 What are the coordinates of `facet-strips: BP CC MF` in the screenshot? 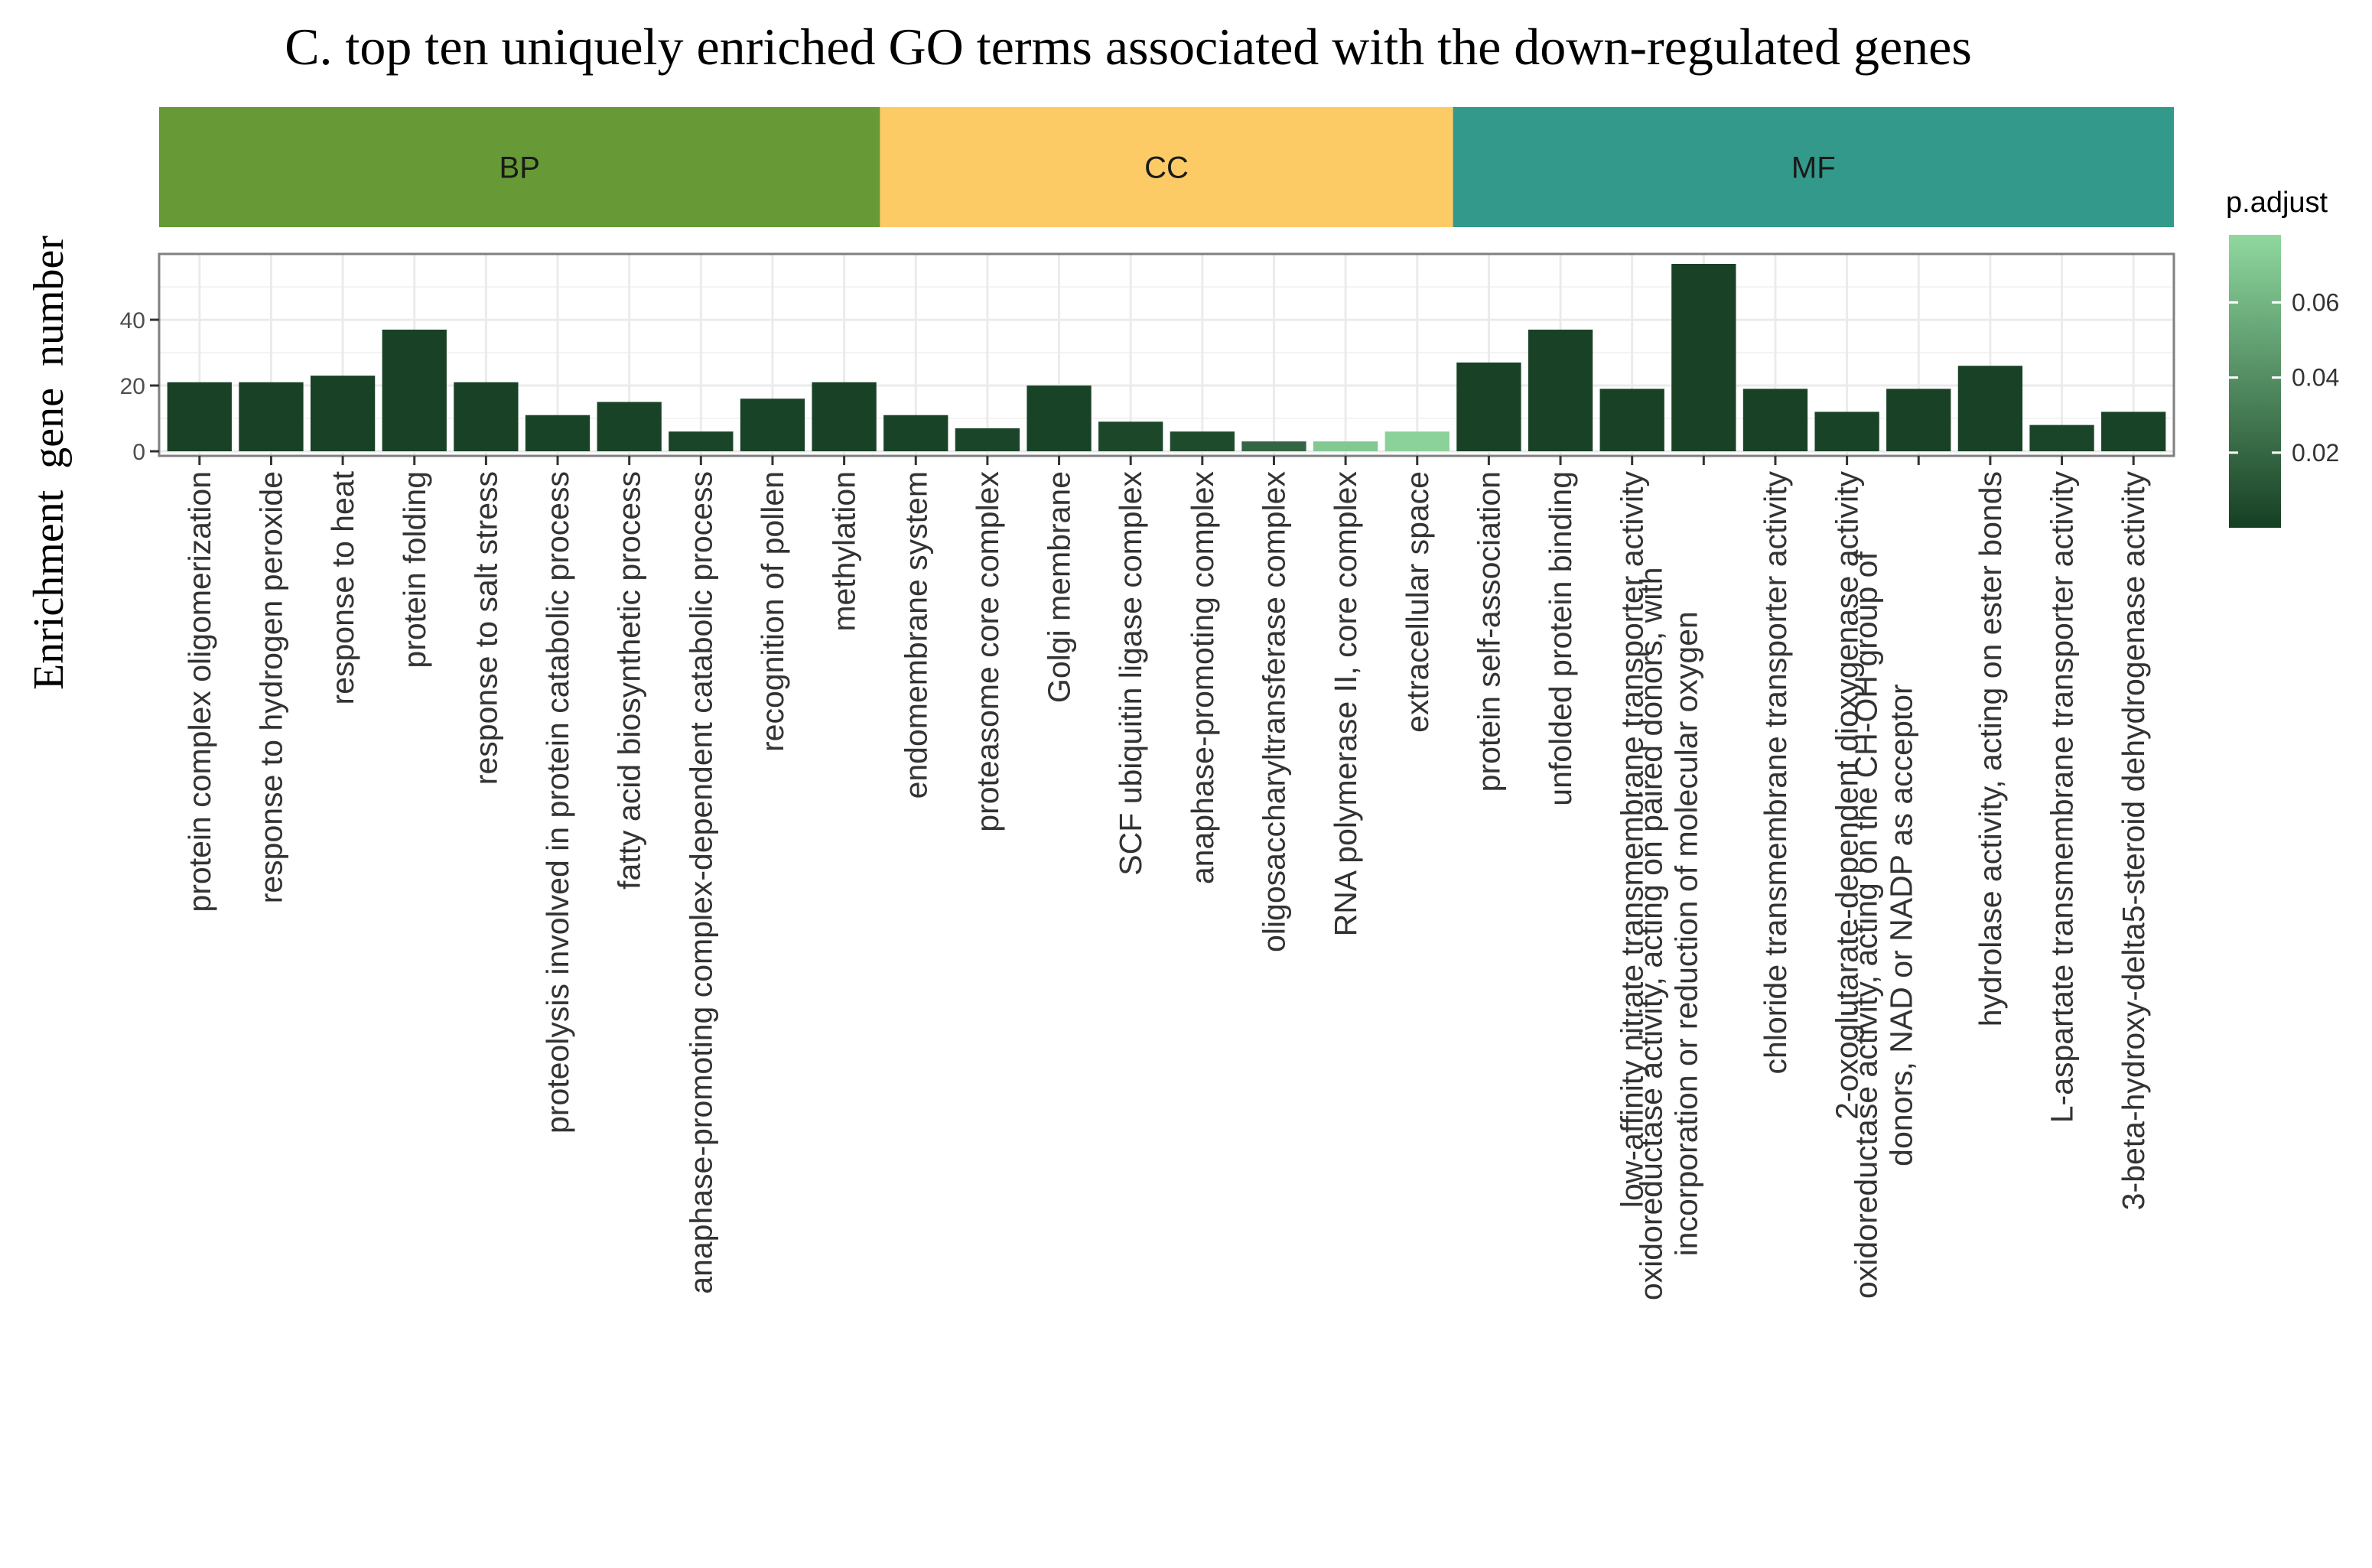 It's located at (1166, 167).